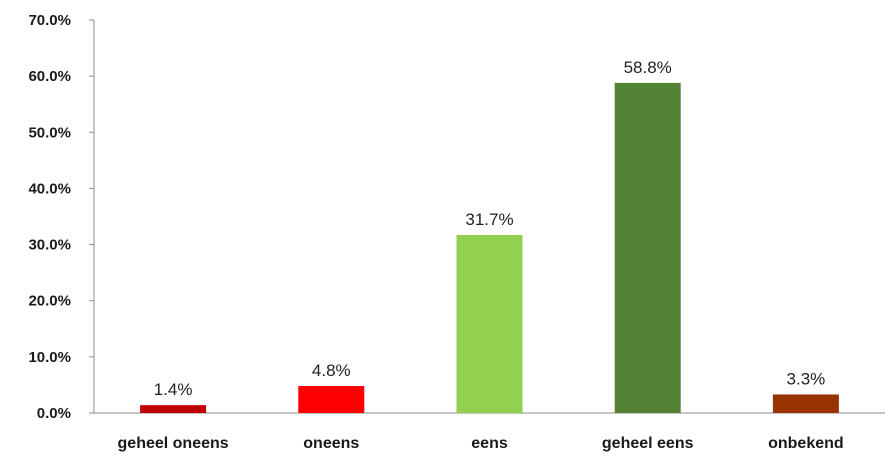 Image resolution: width=895 pixels, height=457 pixels. Describe the element at coordinates (173, 389) in the screenshot. I see `data-label: 1.4%` at that location.